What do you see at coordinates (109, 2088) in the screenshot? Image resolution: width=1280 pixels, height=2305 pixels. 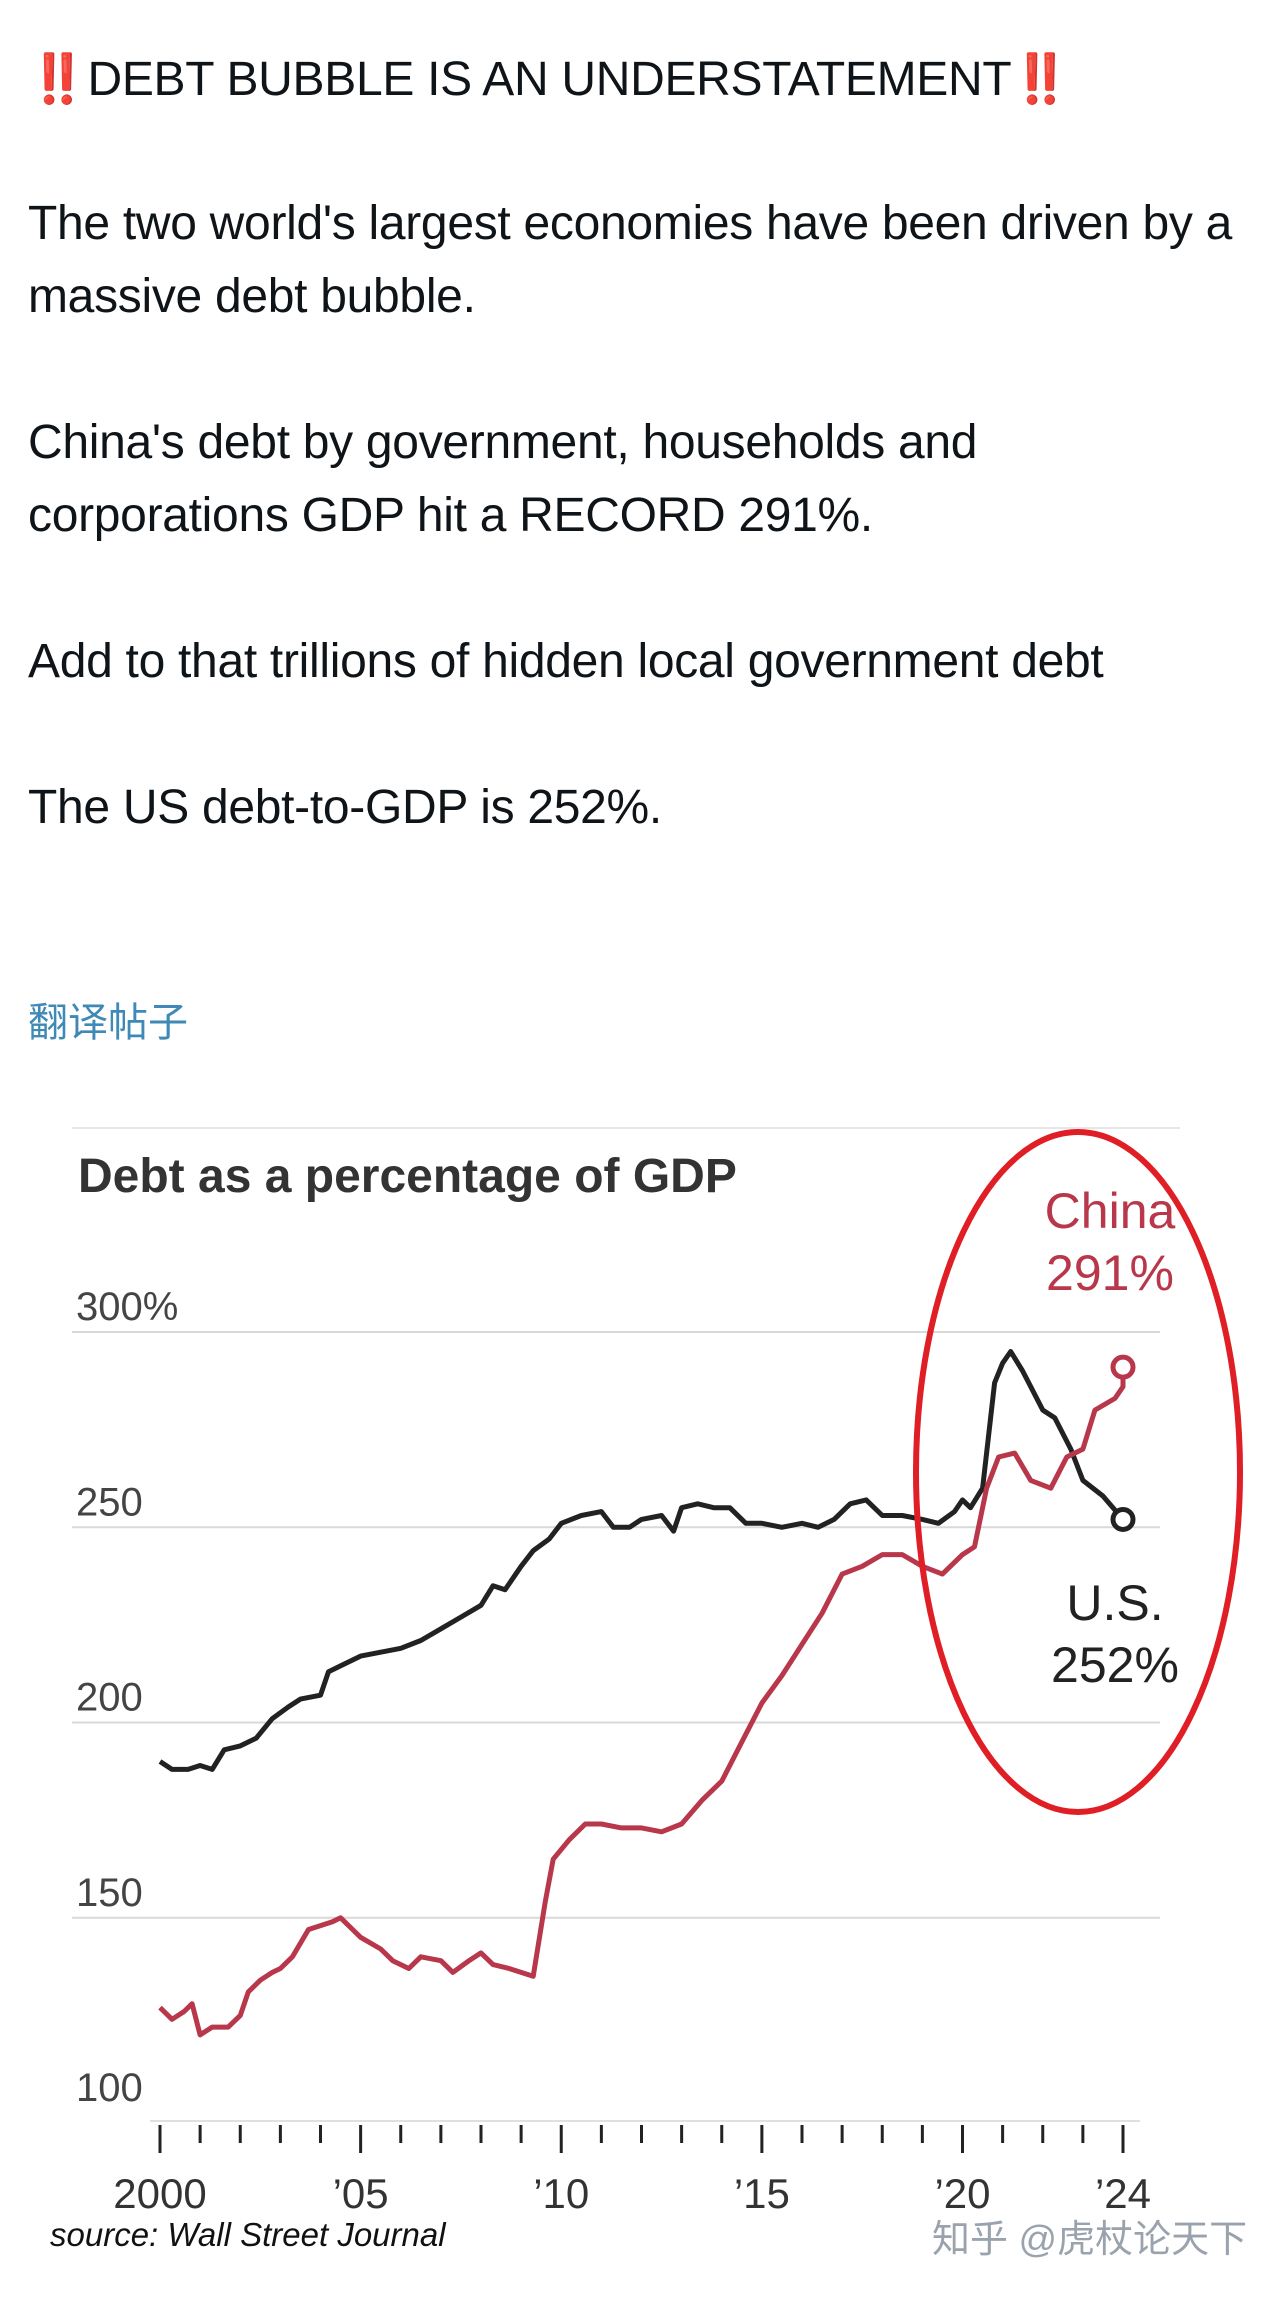 I see `y-tick-label-100: 100` at bounding box center [109, 2088].